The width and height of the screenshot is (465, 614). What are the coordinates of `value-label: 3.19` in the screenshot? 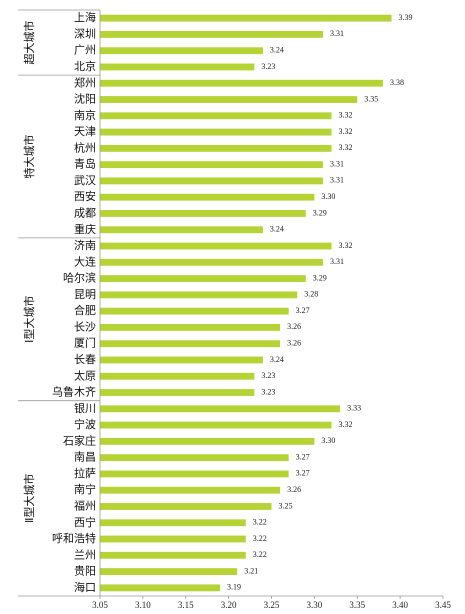 It's located at (234, 587).